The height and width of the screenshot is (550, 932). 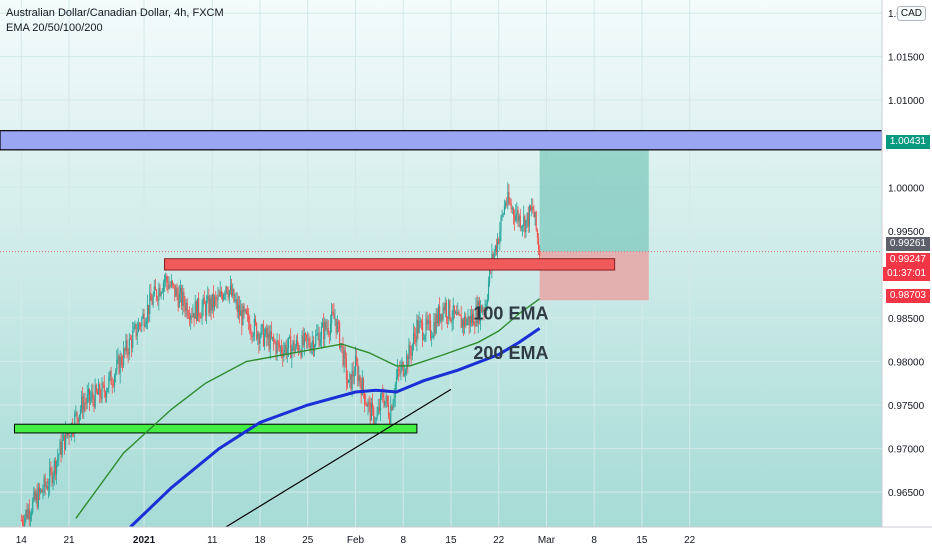 What do you see at coordinates (215, 428) in the screenshot?
I see `support-zone` at bounding box center [215, 428].